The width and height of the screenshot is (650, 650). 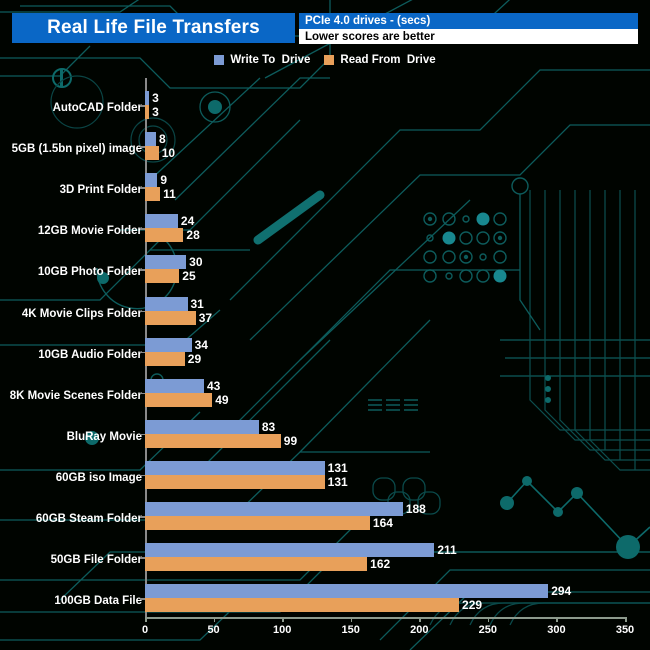 I want to click on chart-legend: Write To Drive Read From Drive, so click(x=325, y=60).